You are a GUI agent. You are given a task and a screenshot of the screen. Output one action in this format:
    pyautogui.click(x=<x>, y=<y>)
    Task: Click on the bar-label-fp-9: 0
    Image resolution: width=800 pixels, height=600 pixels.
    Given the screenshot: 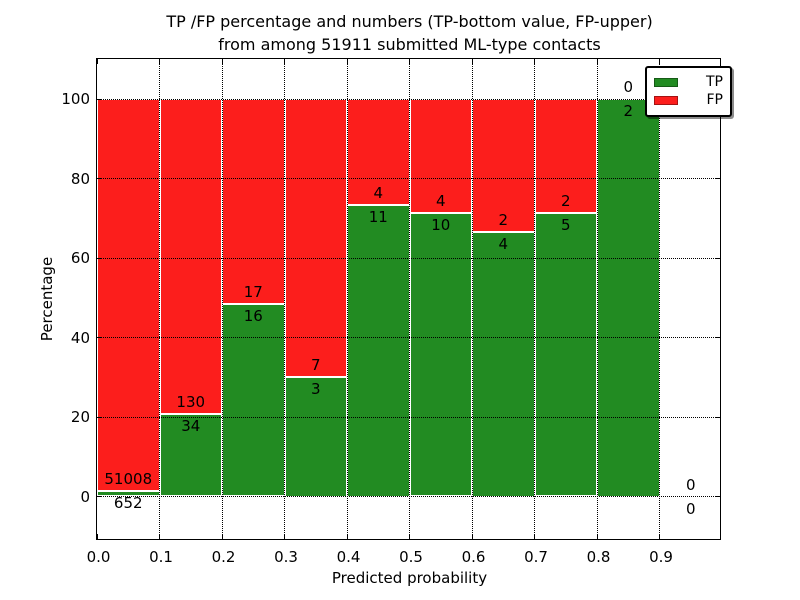 What is the action you would take?
    pyautogui.click(x=690, y=484)
    